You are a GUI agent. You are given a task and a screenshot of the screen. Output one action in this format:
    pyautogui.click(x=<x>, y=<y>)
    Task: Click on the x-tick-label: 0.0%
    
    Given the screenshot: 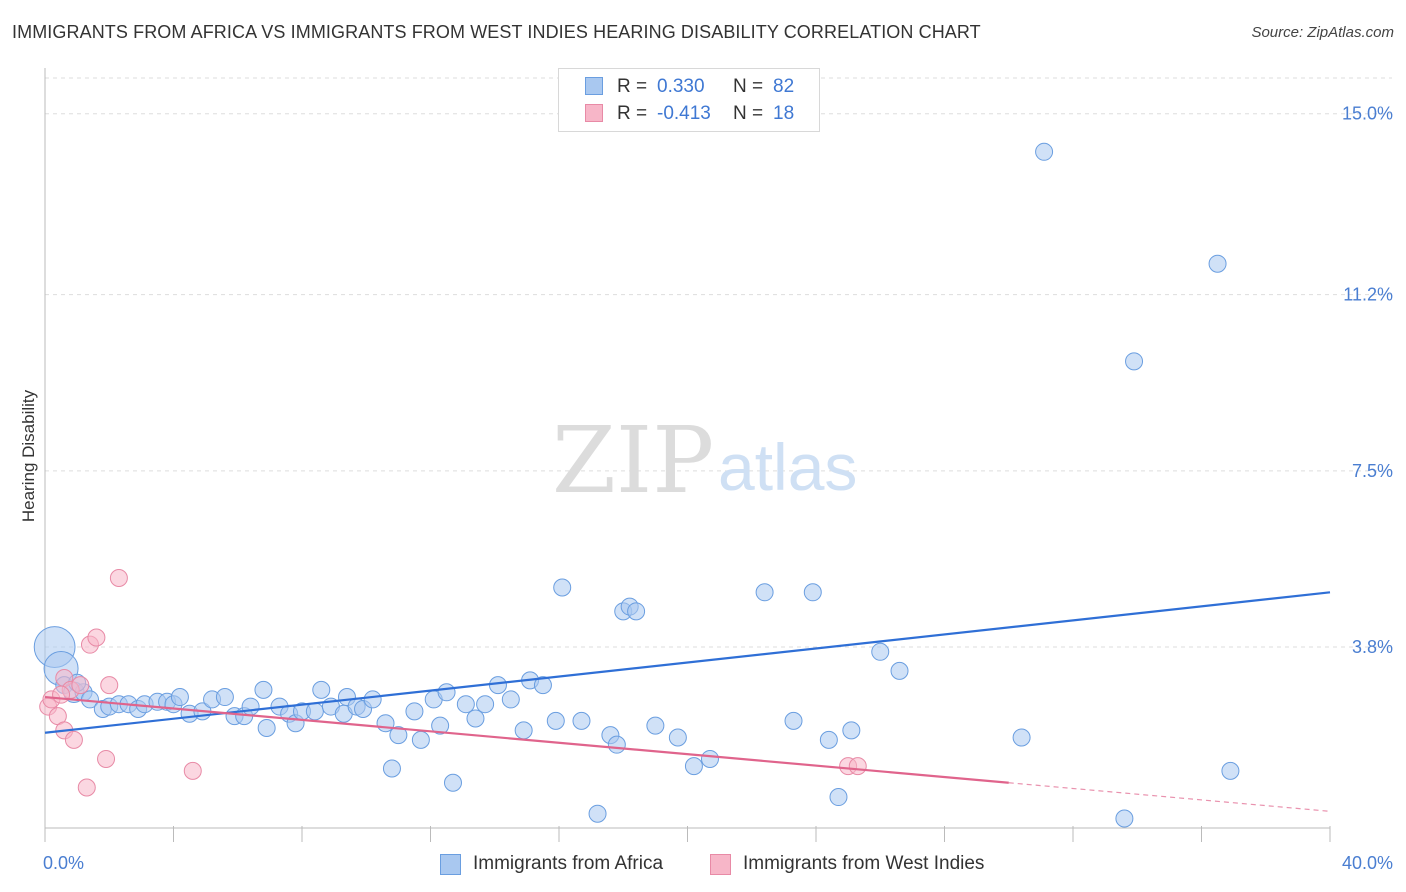 What is the action you would take?
    pyautogui.click(x=63, y=863)
    